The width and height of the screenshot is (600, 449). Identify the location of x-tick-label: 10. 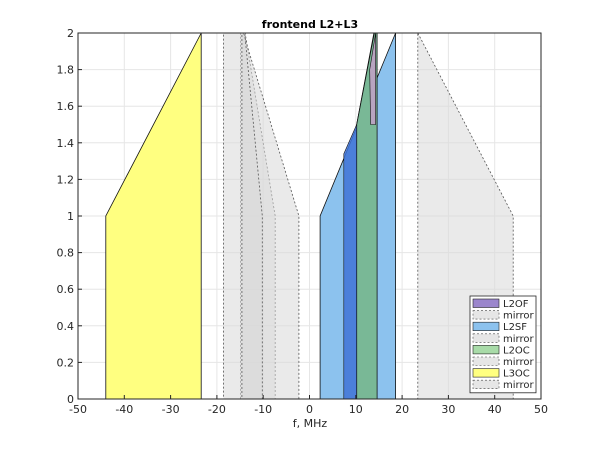
(356, 409).